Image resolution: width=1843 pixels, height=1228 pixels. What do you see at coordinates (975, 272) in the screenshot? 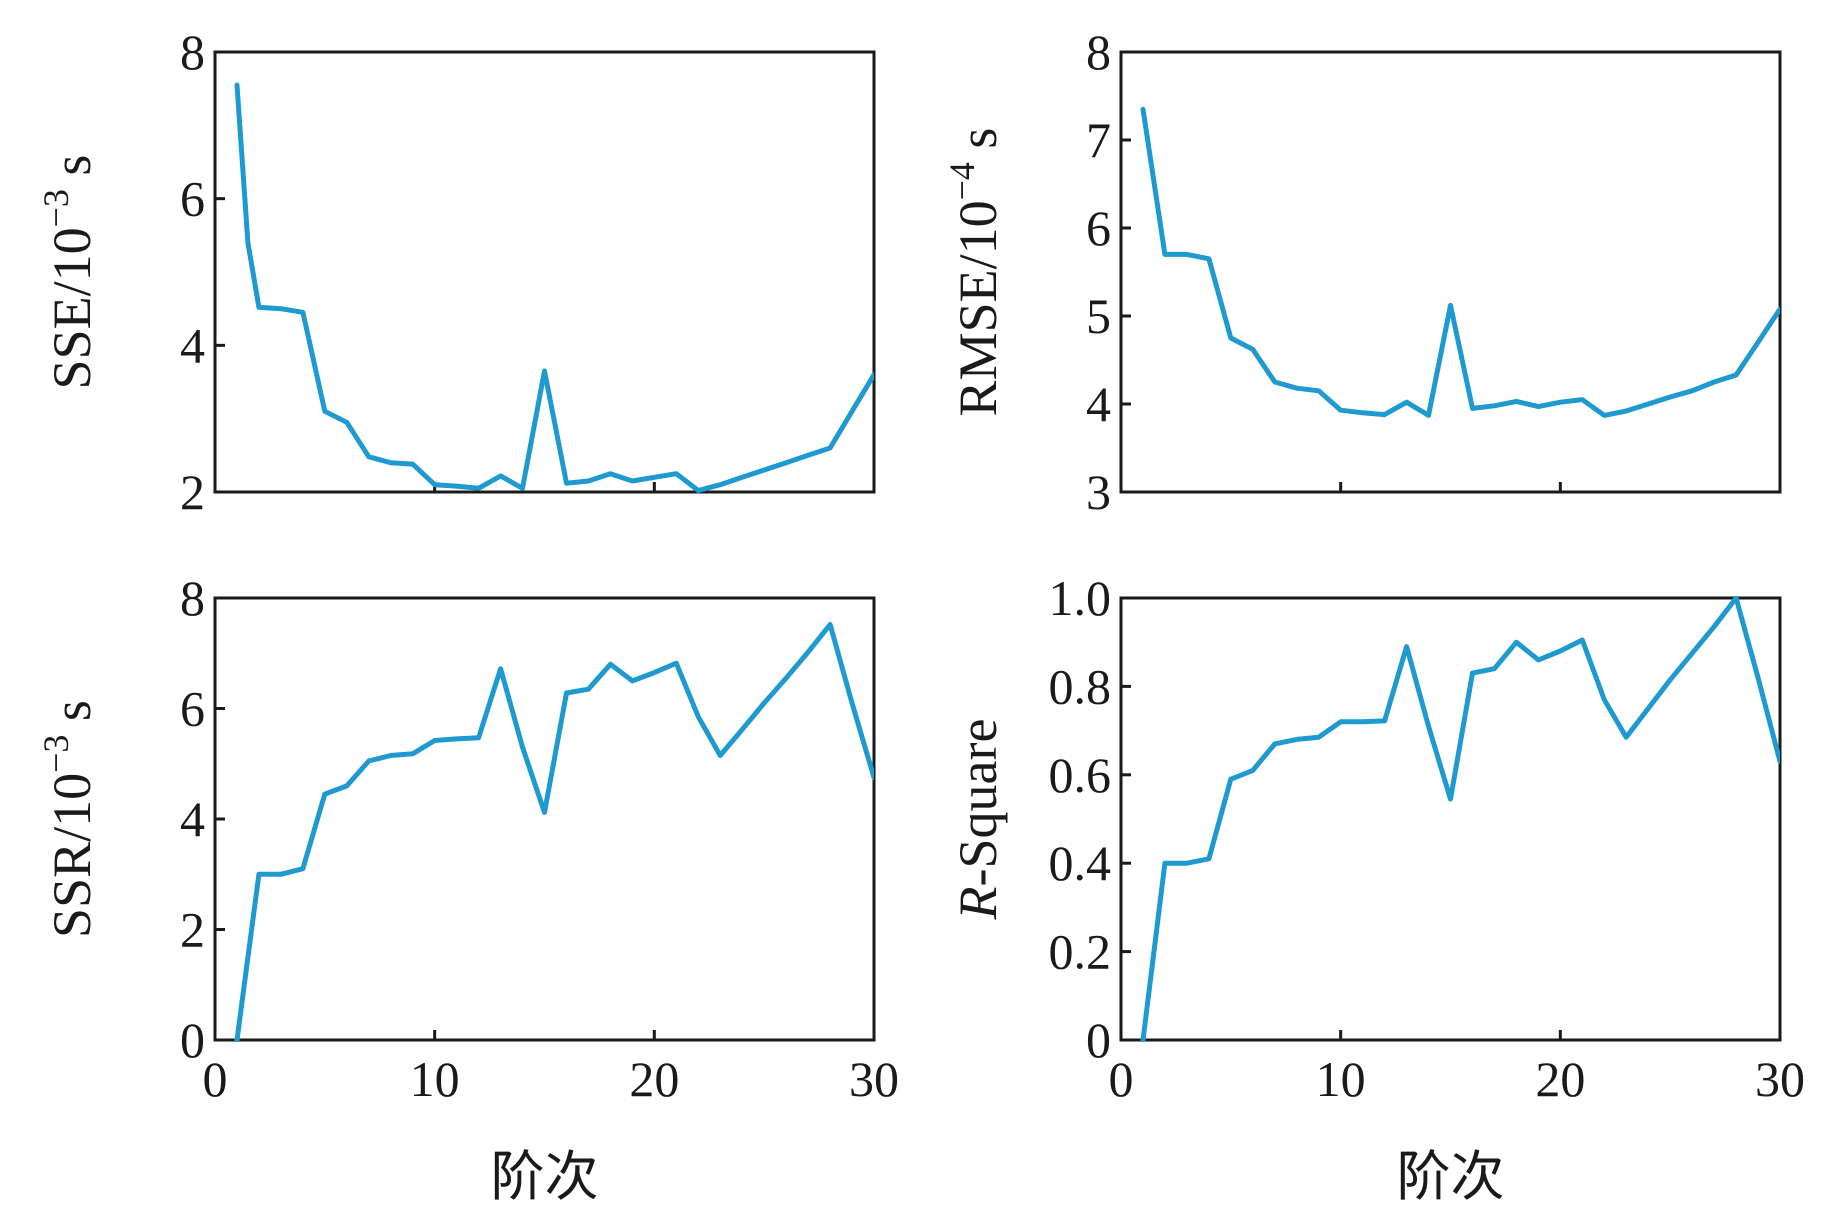
I see `y-axis-label: RMSE/10−4 s` at bounding box center [975, 272].